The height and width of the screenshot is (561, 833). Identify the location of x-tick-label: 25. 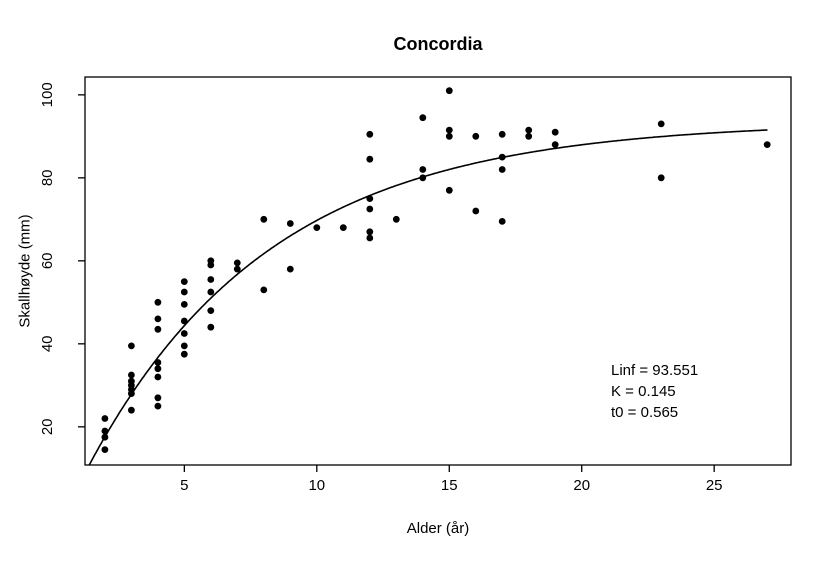
(714, 485).